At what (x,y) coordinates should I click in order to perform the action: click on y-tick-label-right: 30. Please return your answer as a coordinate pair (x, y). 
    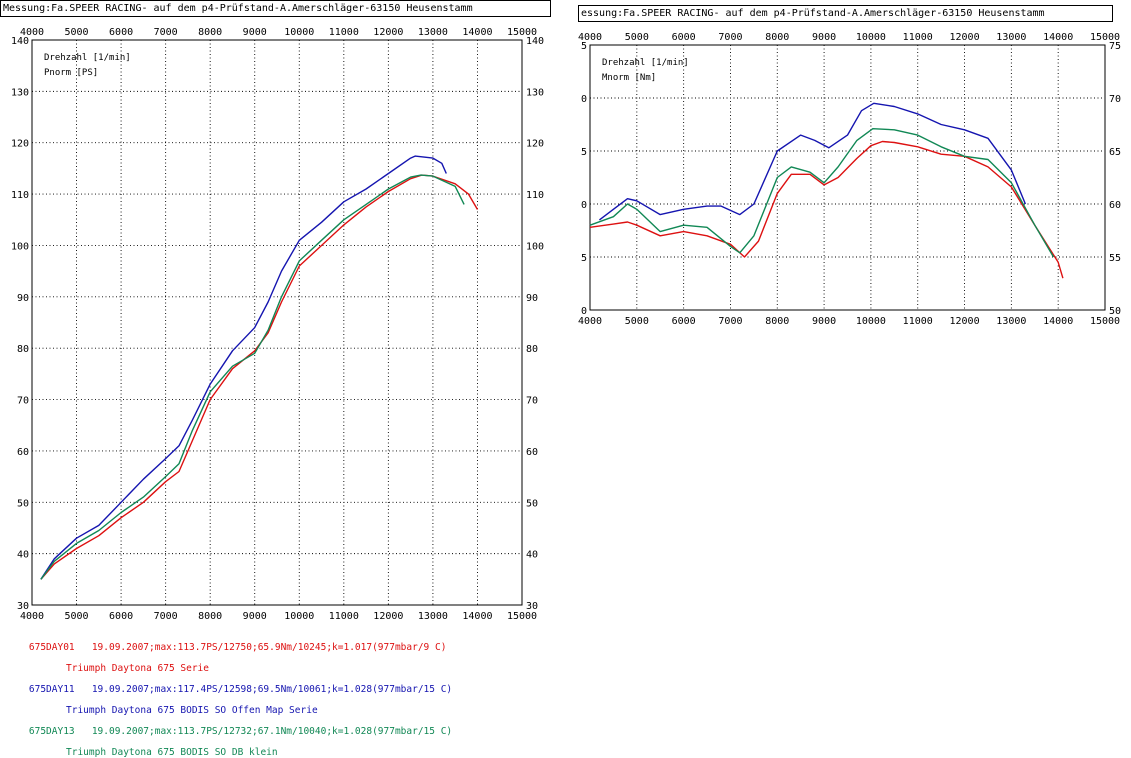
    Looking at the image, I should click on (532, 606).